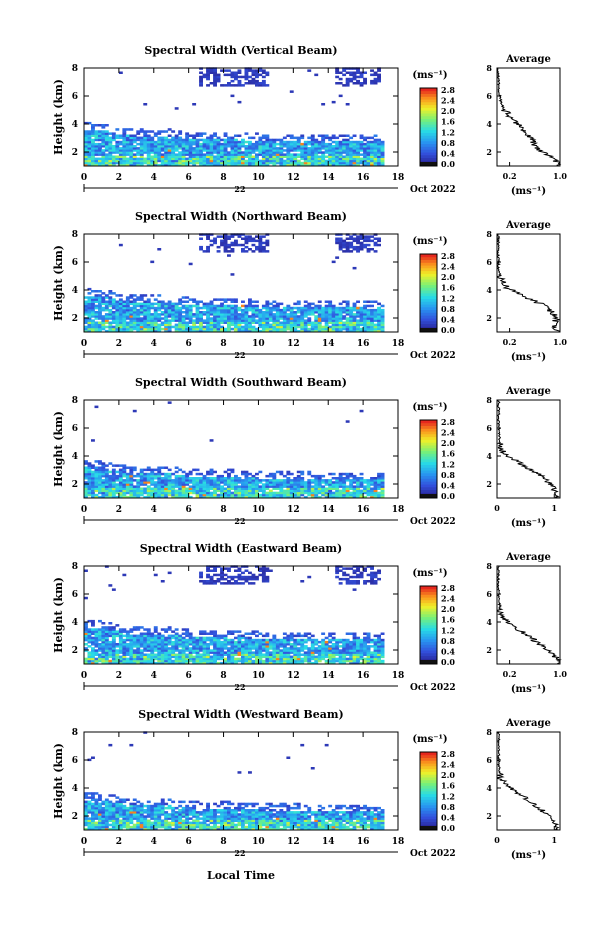  I want to click on y-tick-label: 4, so click(75, 291).